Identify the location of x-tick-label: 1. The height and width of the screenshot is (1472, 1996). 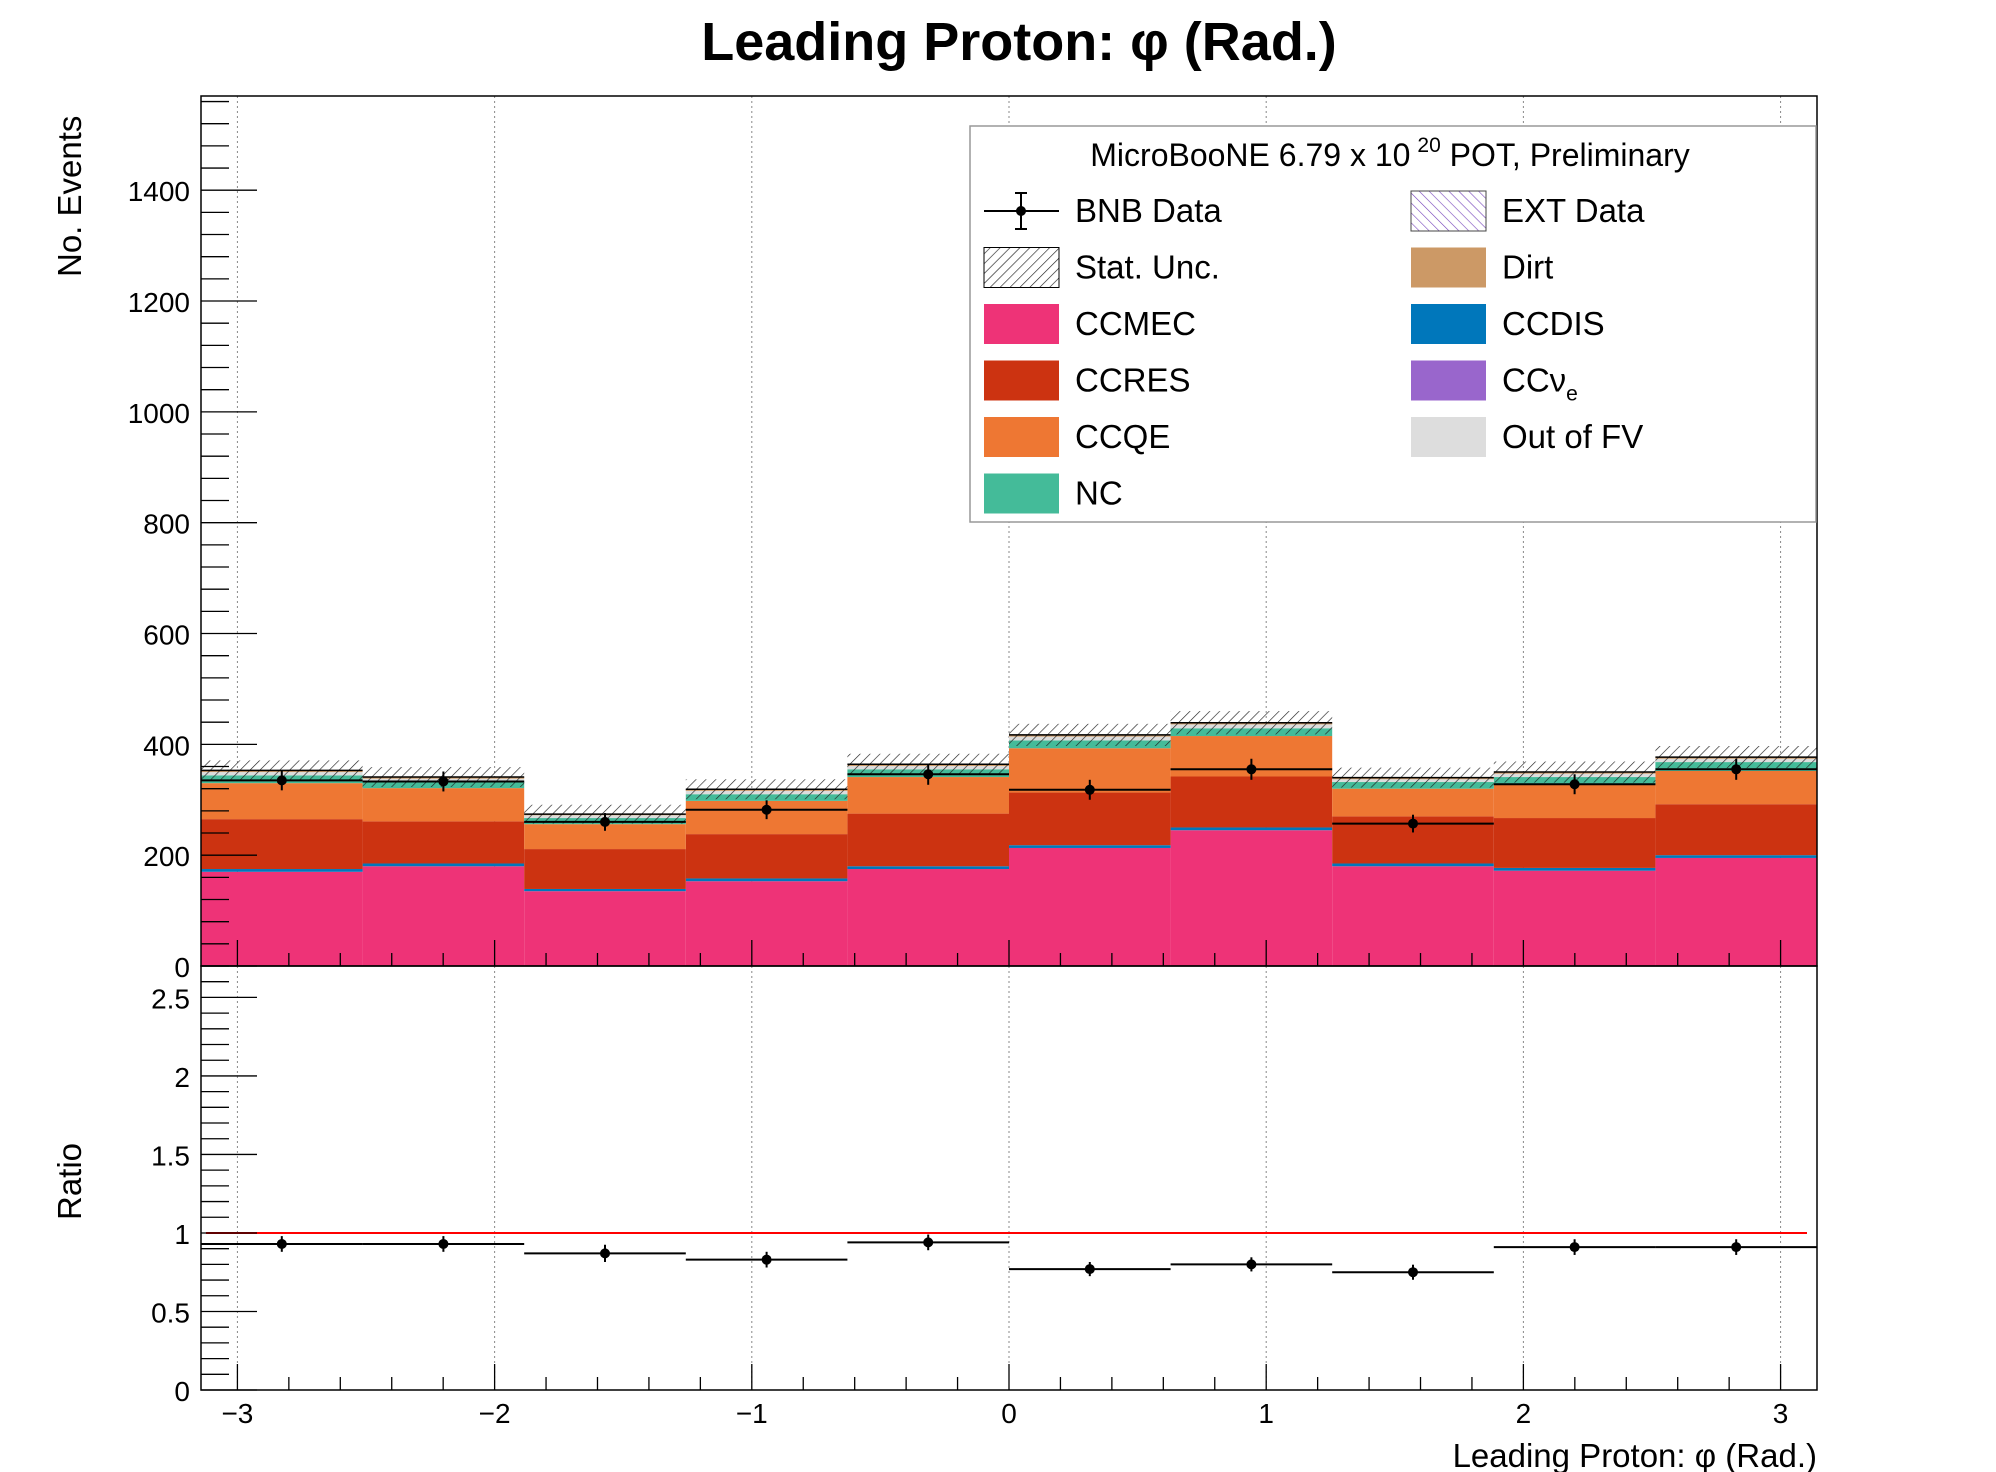
(1266, 1413).